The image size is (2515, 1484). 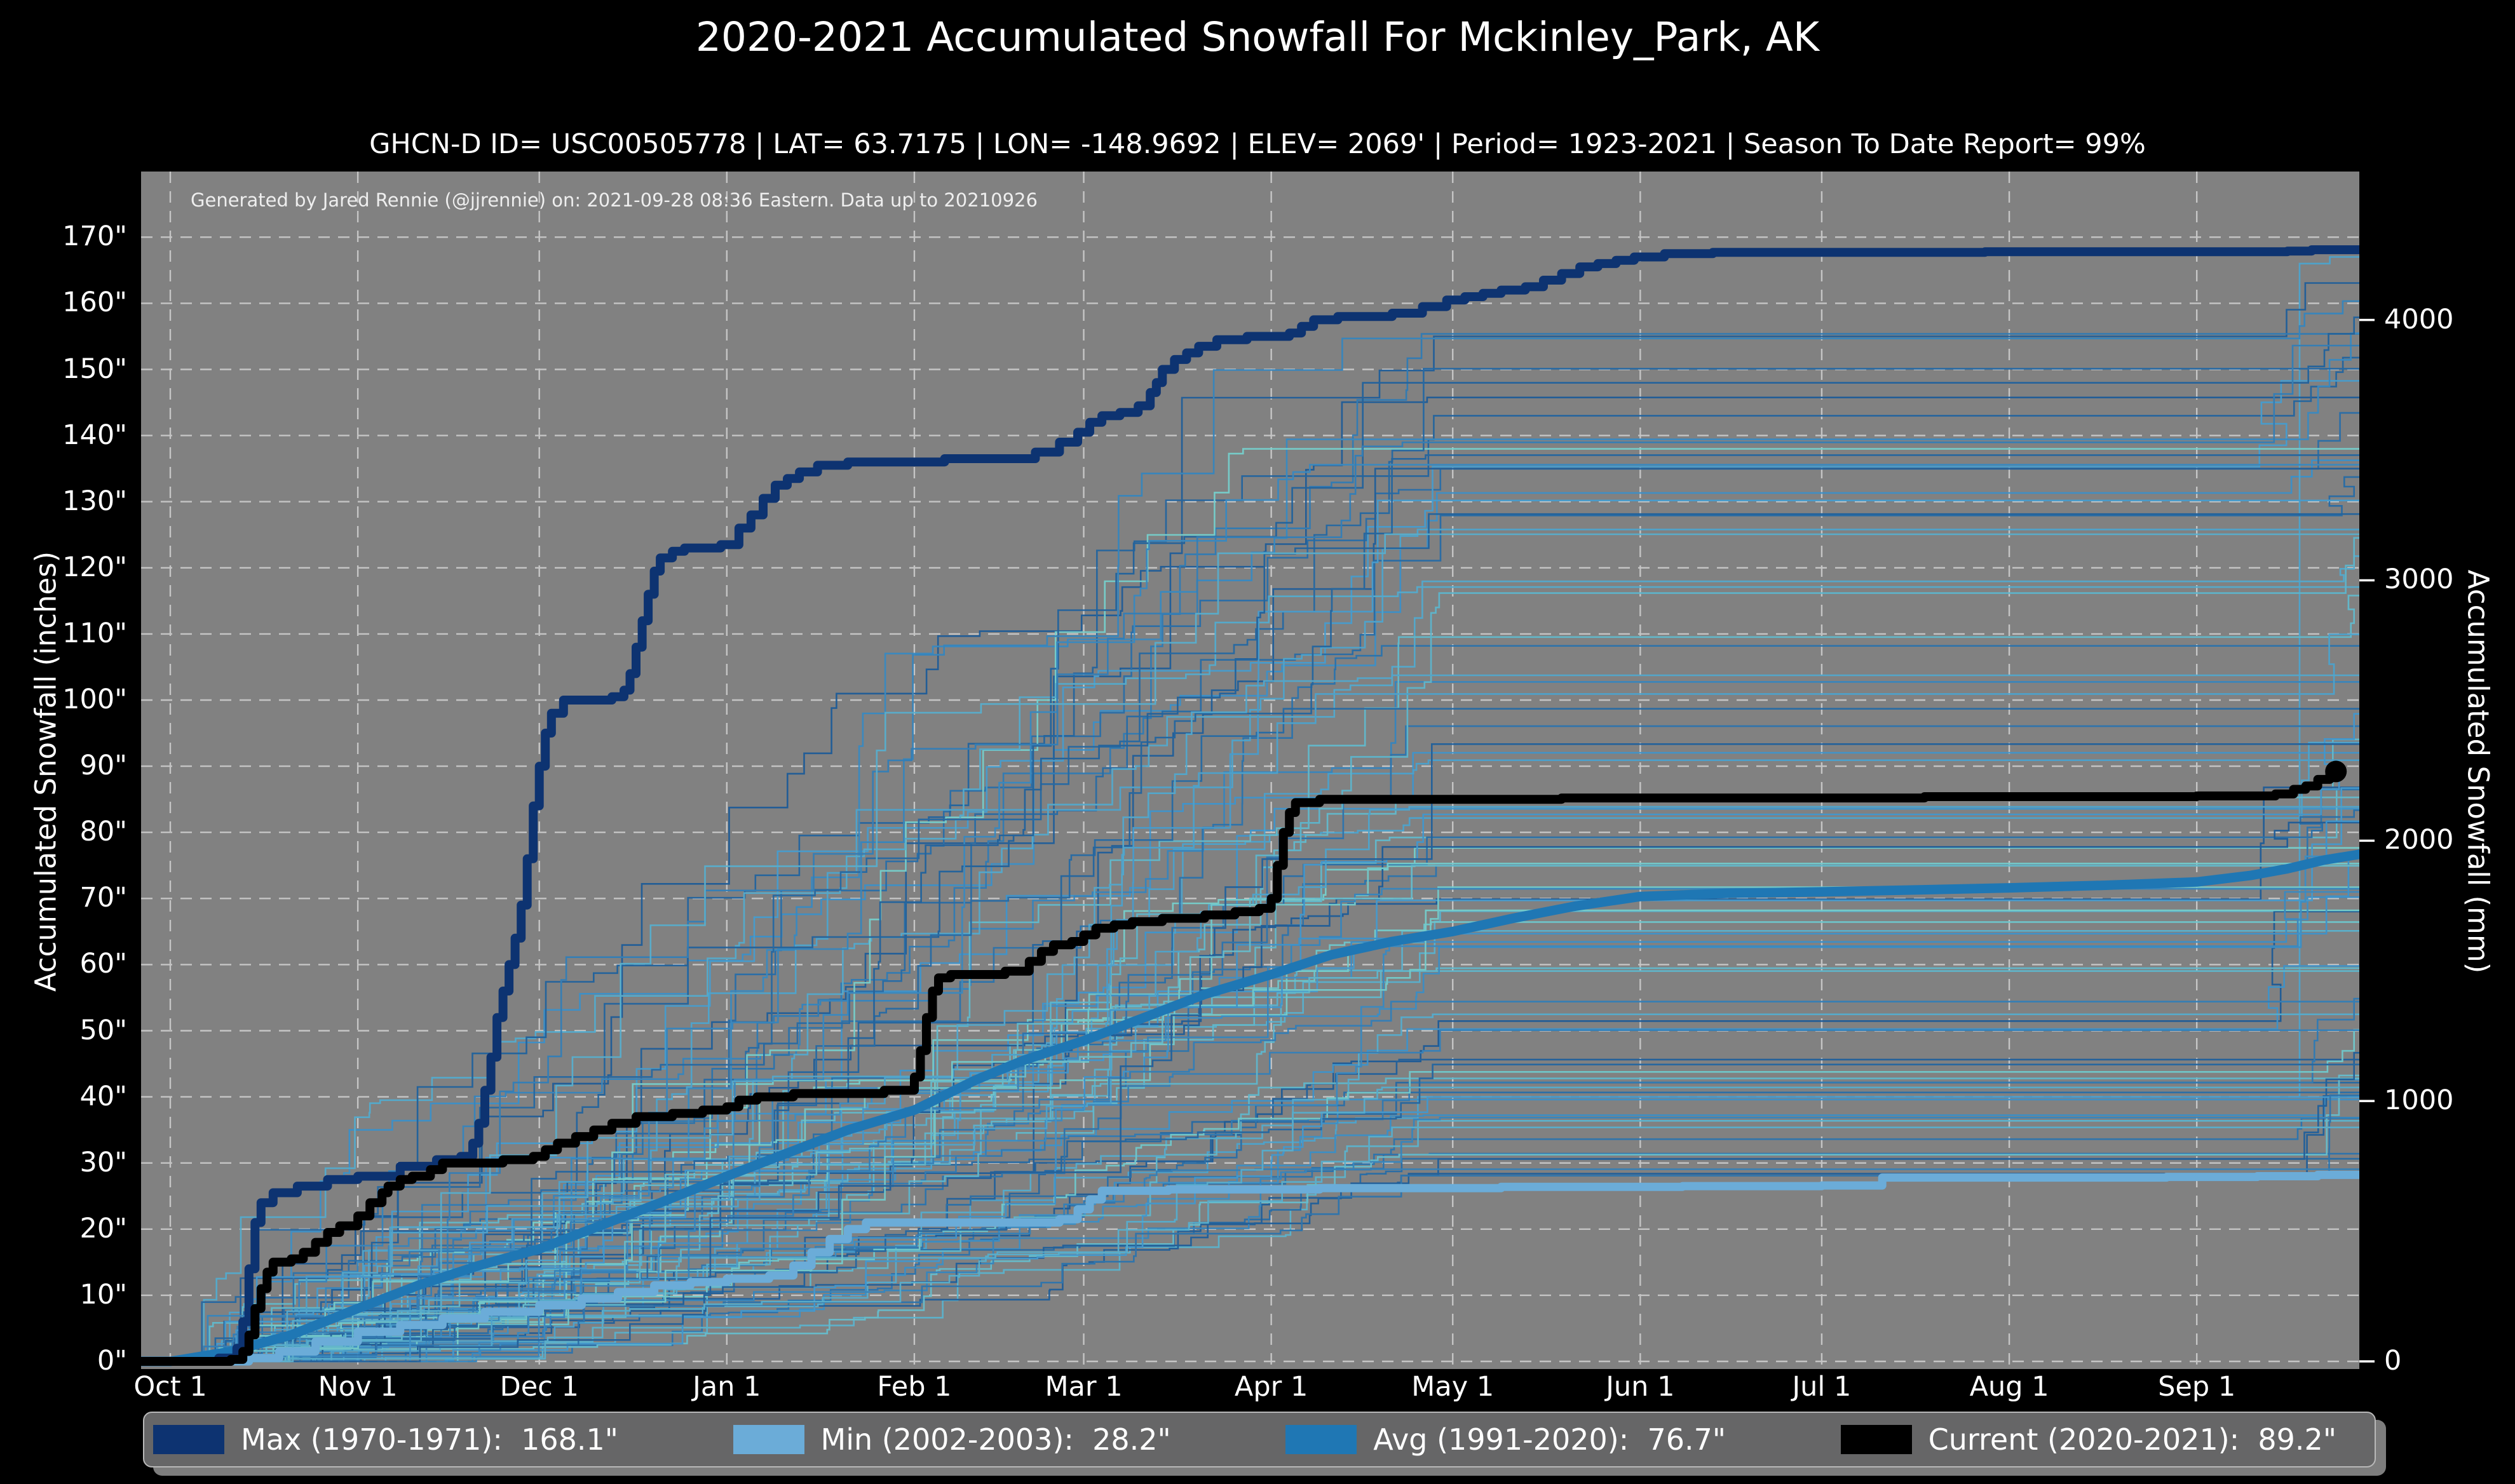 I want to click on y-axis-left-tick-label: 130", so click(x=94, y=501).